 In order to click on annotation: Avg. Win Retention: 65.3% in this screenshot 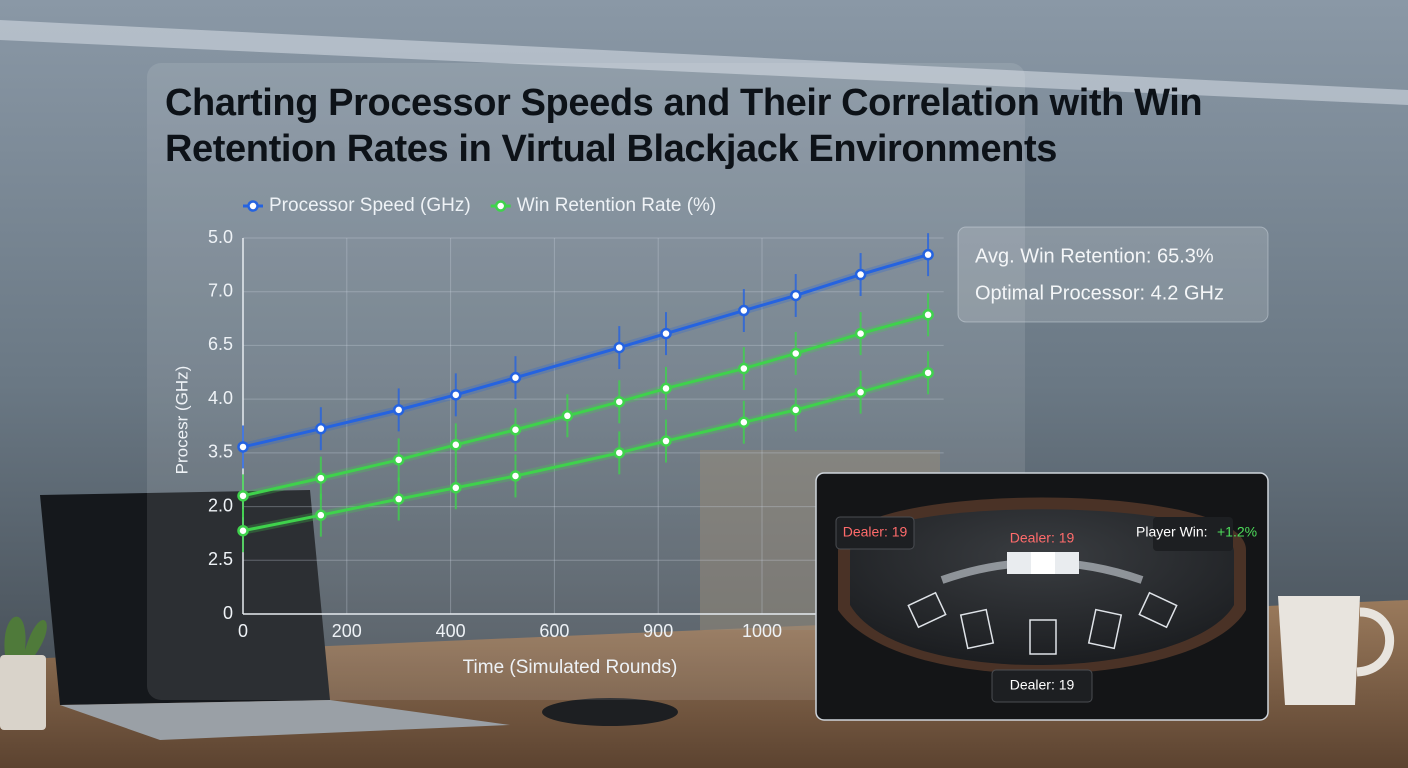, I will do `click(1094, 256)`.